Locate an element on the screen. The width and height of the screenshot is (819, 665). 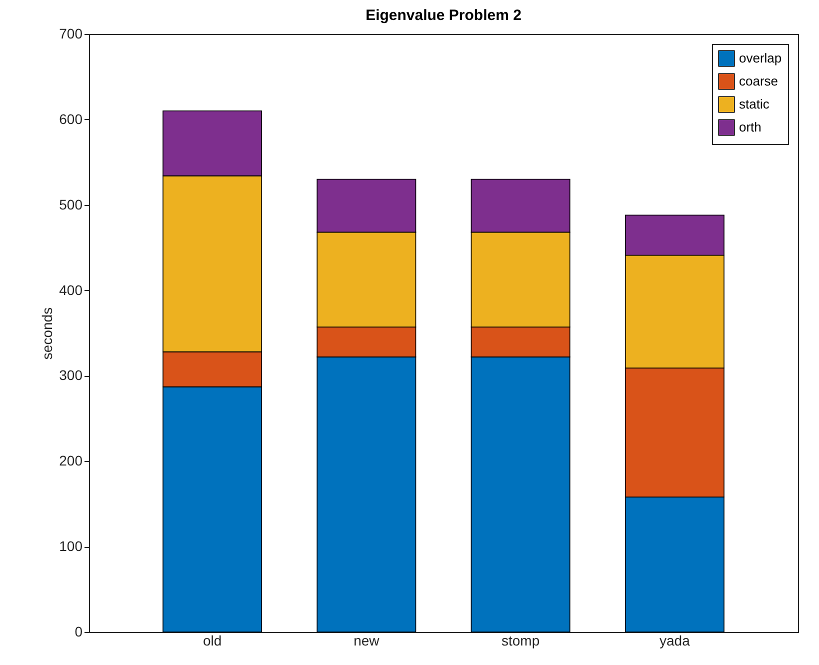
y-tick-label: 700 is located at coordinates (71, 34).